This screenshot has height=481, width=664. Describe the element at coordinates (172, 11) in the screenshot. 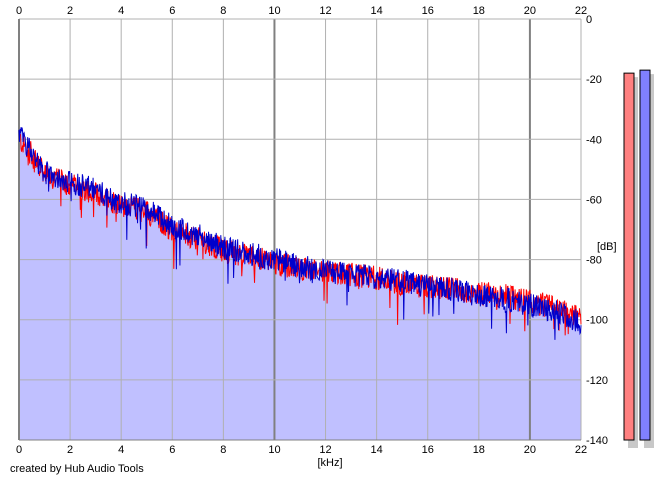

I see `x-tick-top-label: 6` at that location.